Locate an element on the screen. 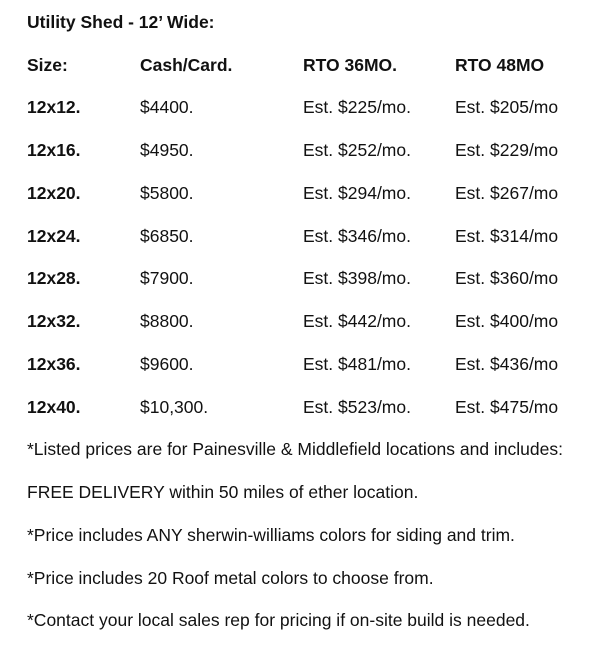 The image size is (600, 665). rto-48-cell: Est. $314/mo is located at coordinates (507, 235).